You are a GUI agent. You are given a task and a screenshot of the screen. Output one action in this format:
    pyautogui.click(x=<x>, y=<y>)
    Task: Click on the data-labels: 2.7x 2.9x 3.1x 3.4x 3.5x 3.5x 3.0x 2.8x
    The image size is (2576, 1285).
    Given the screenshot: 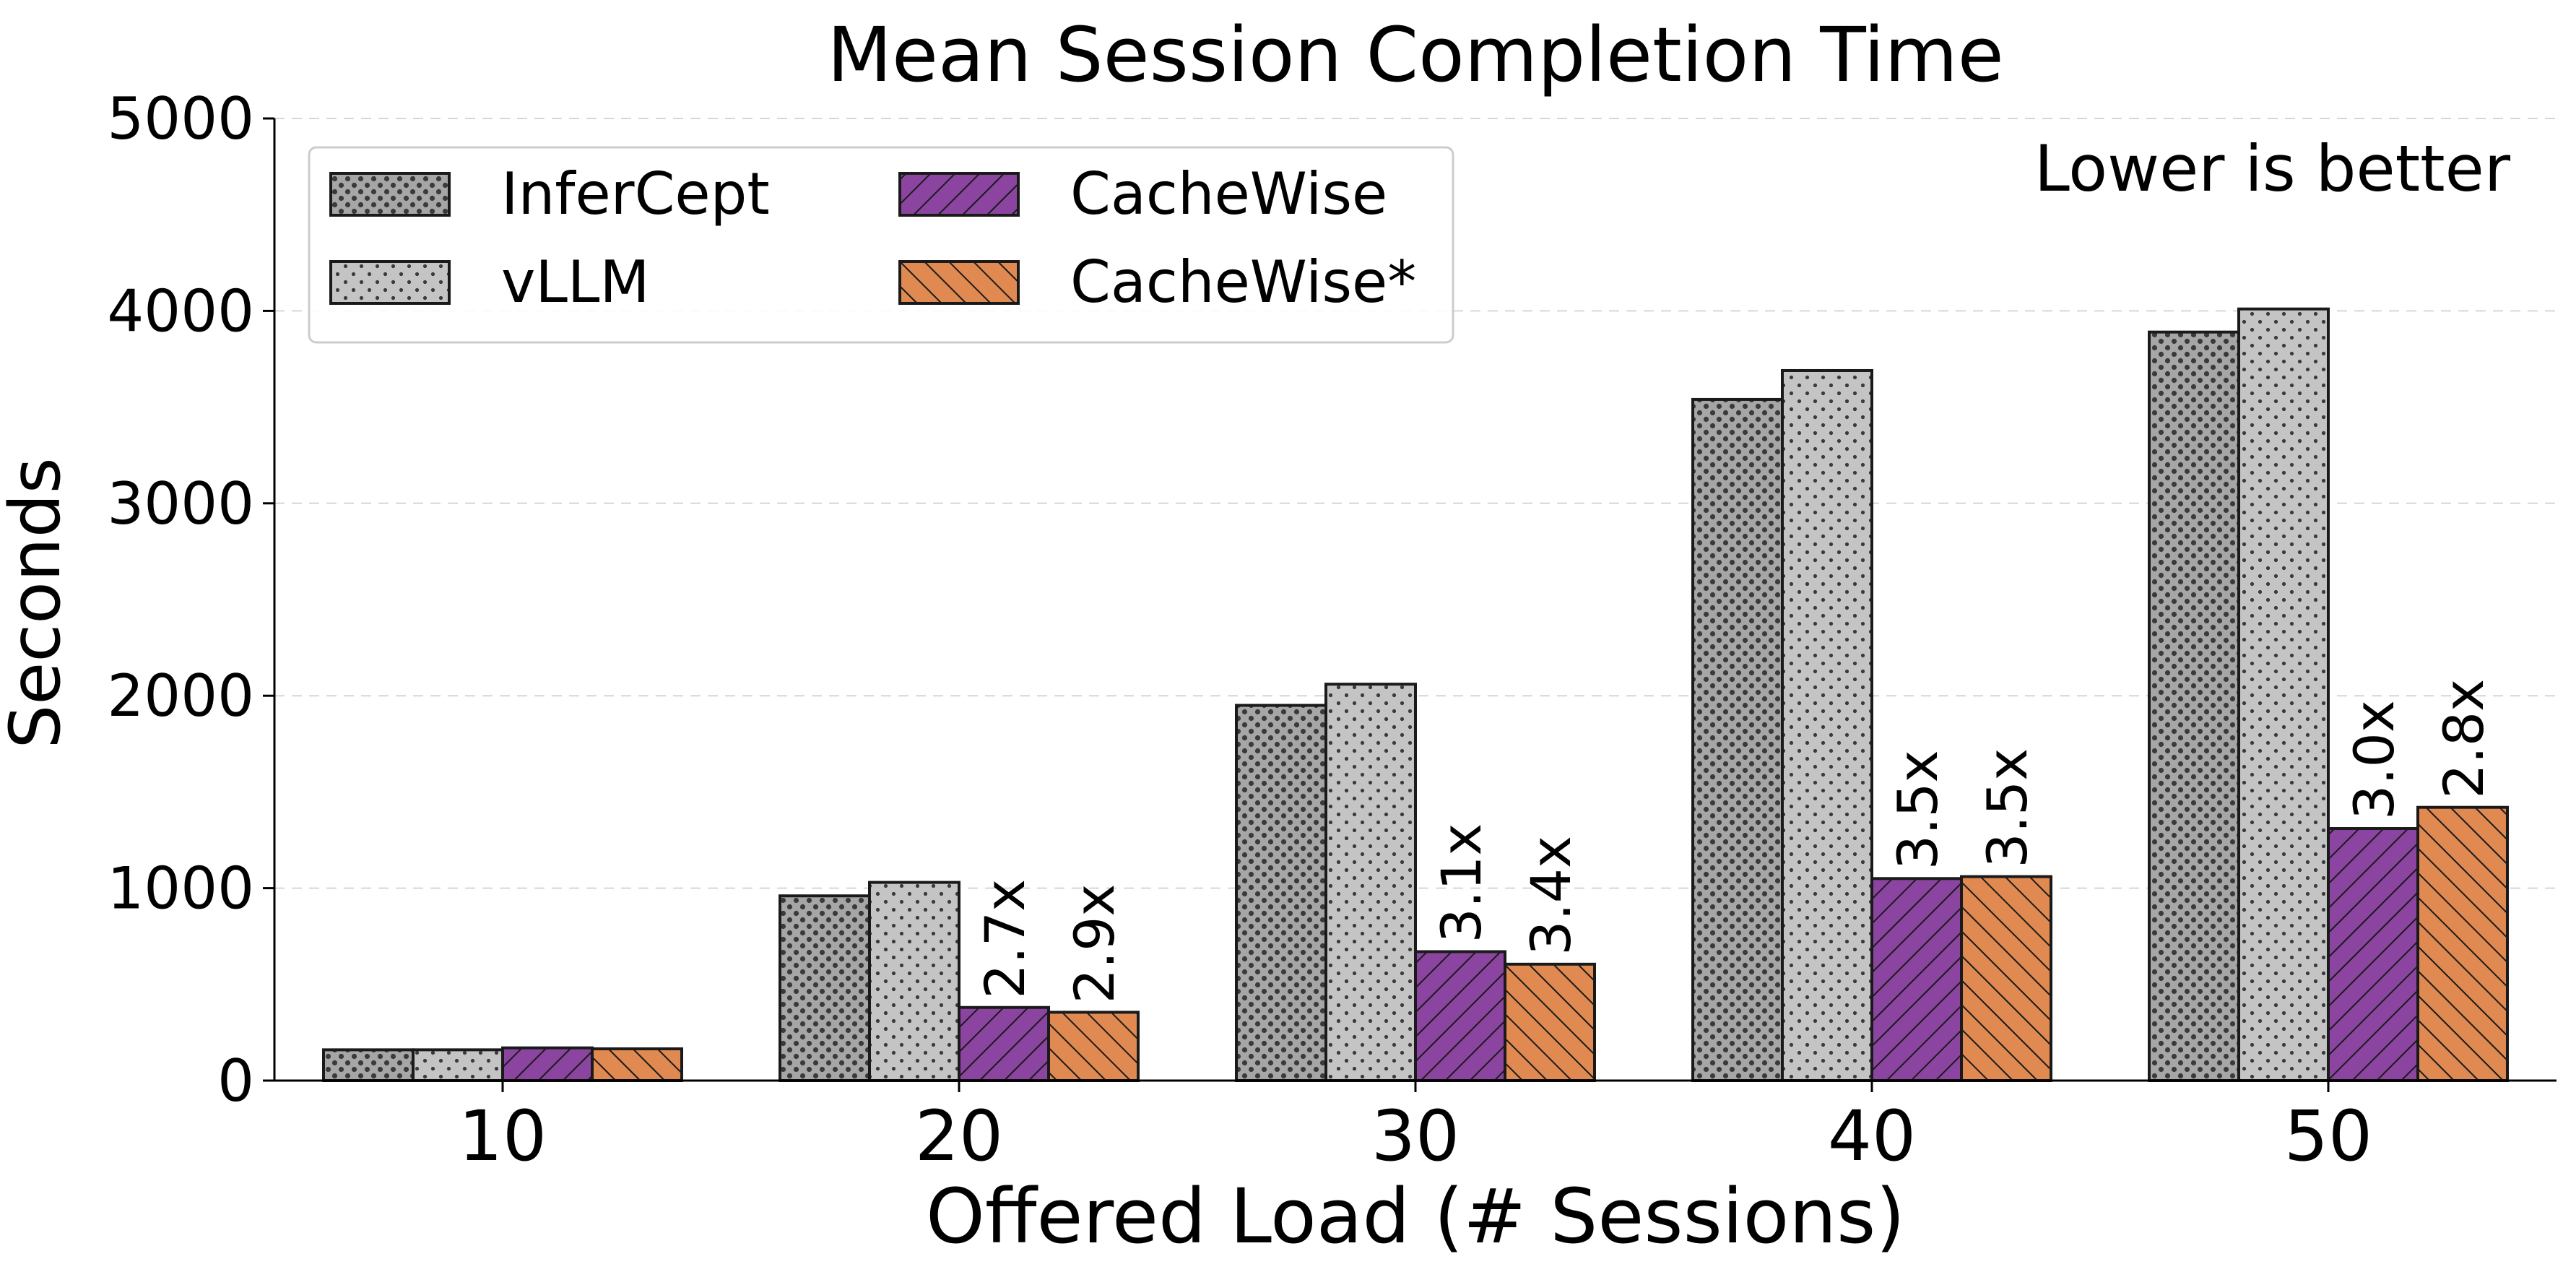 What is the action you would take?
    pyautogui.click(x=1734, y=841)
    